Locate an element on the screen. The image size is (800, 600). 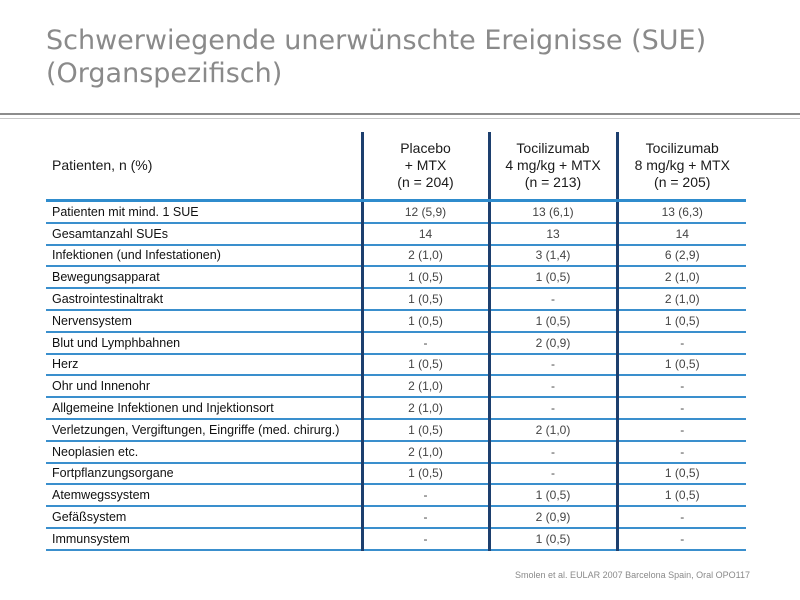
table-row: Atemwegssystem - 1 (0,5) 1 (0,5) is located at coordinates (396, 496).